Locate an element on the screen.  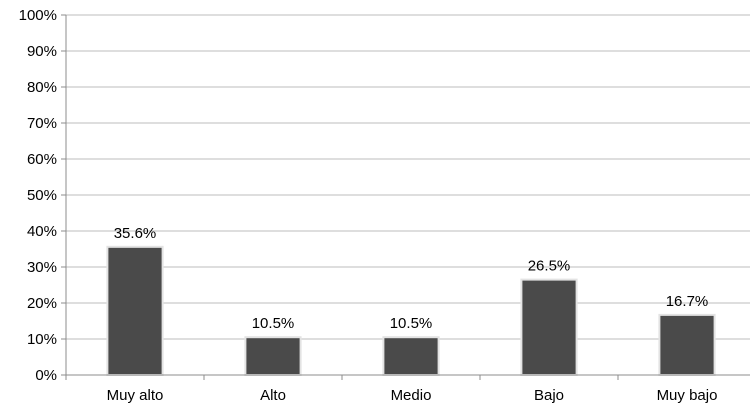
y-tick-label: 30% is located at coordinates (42, 267).